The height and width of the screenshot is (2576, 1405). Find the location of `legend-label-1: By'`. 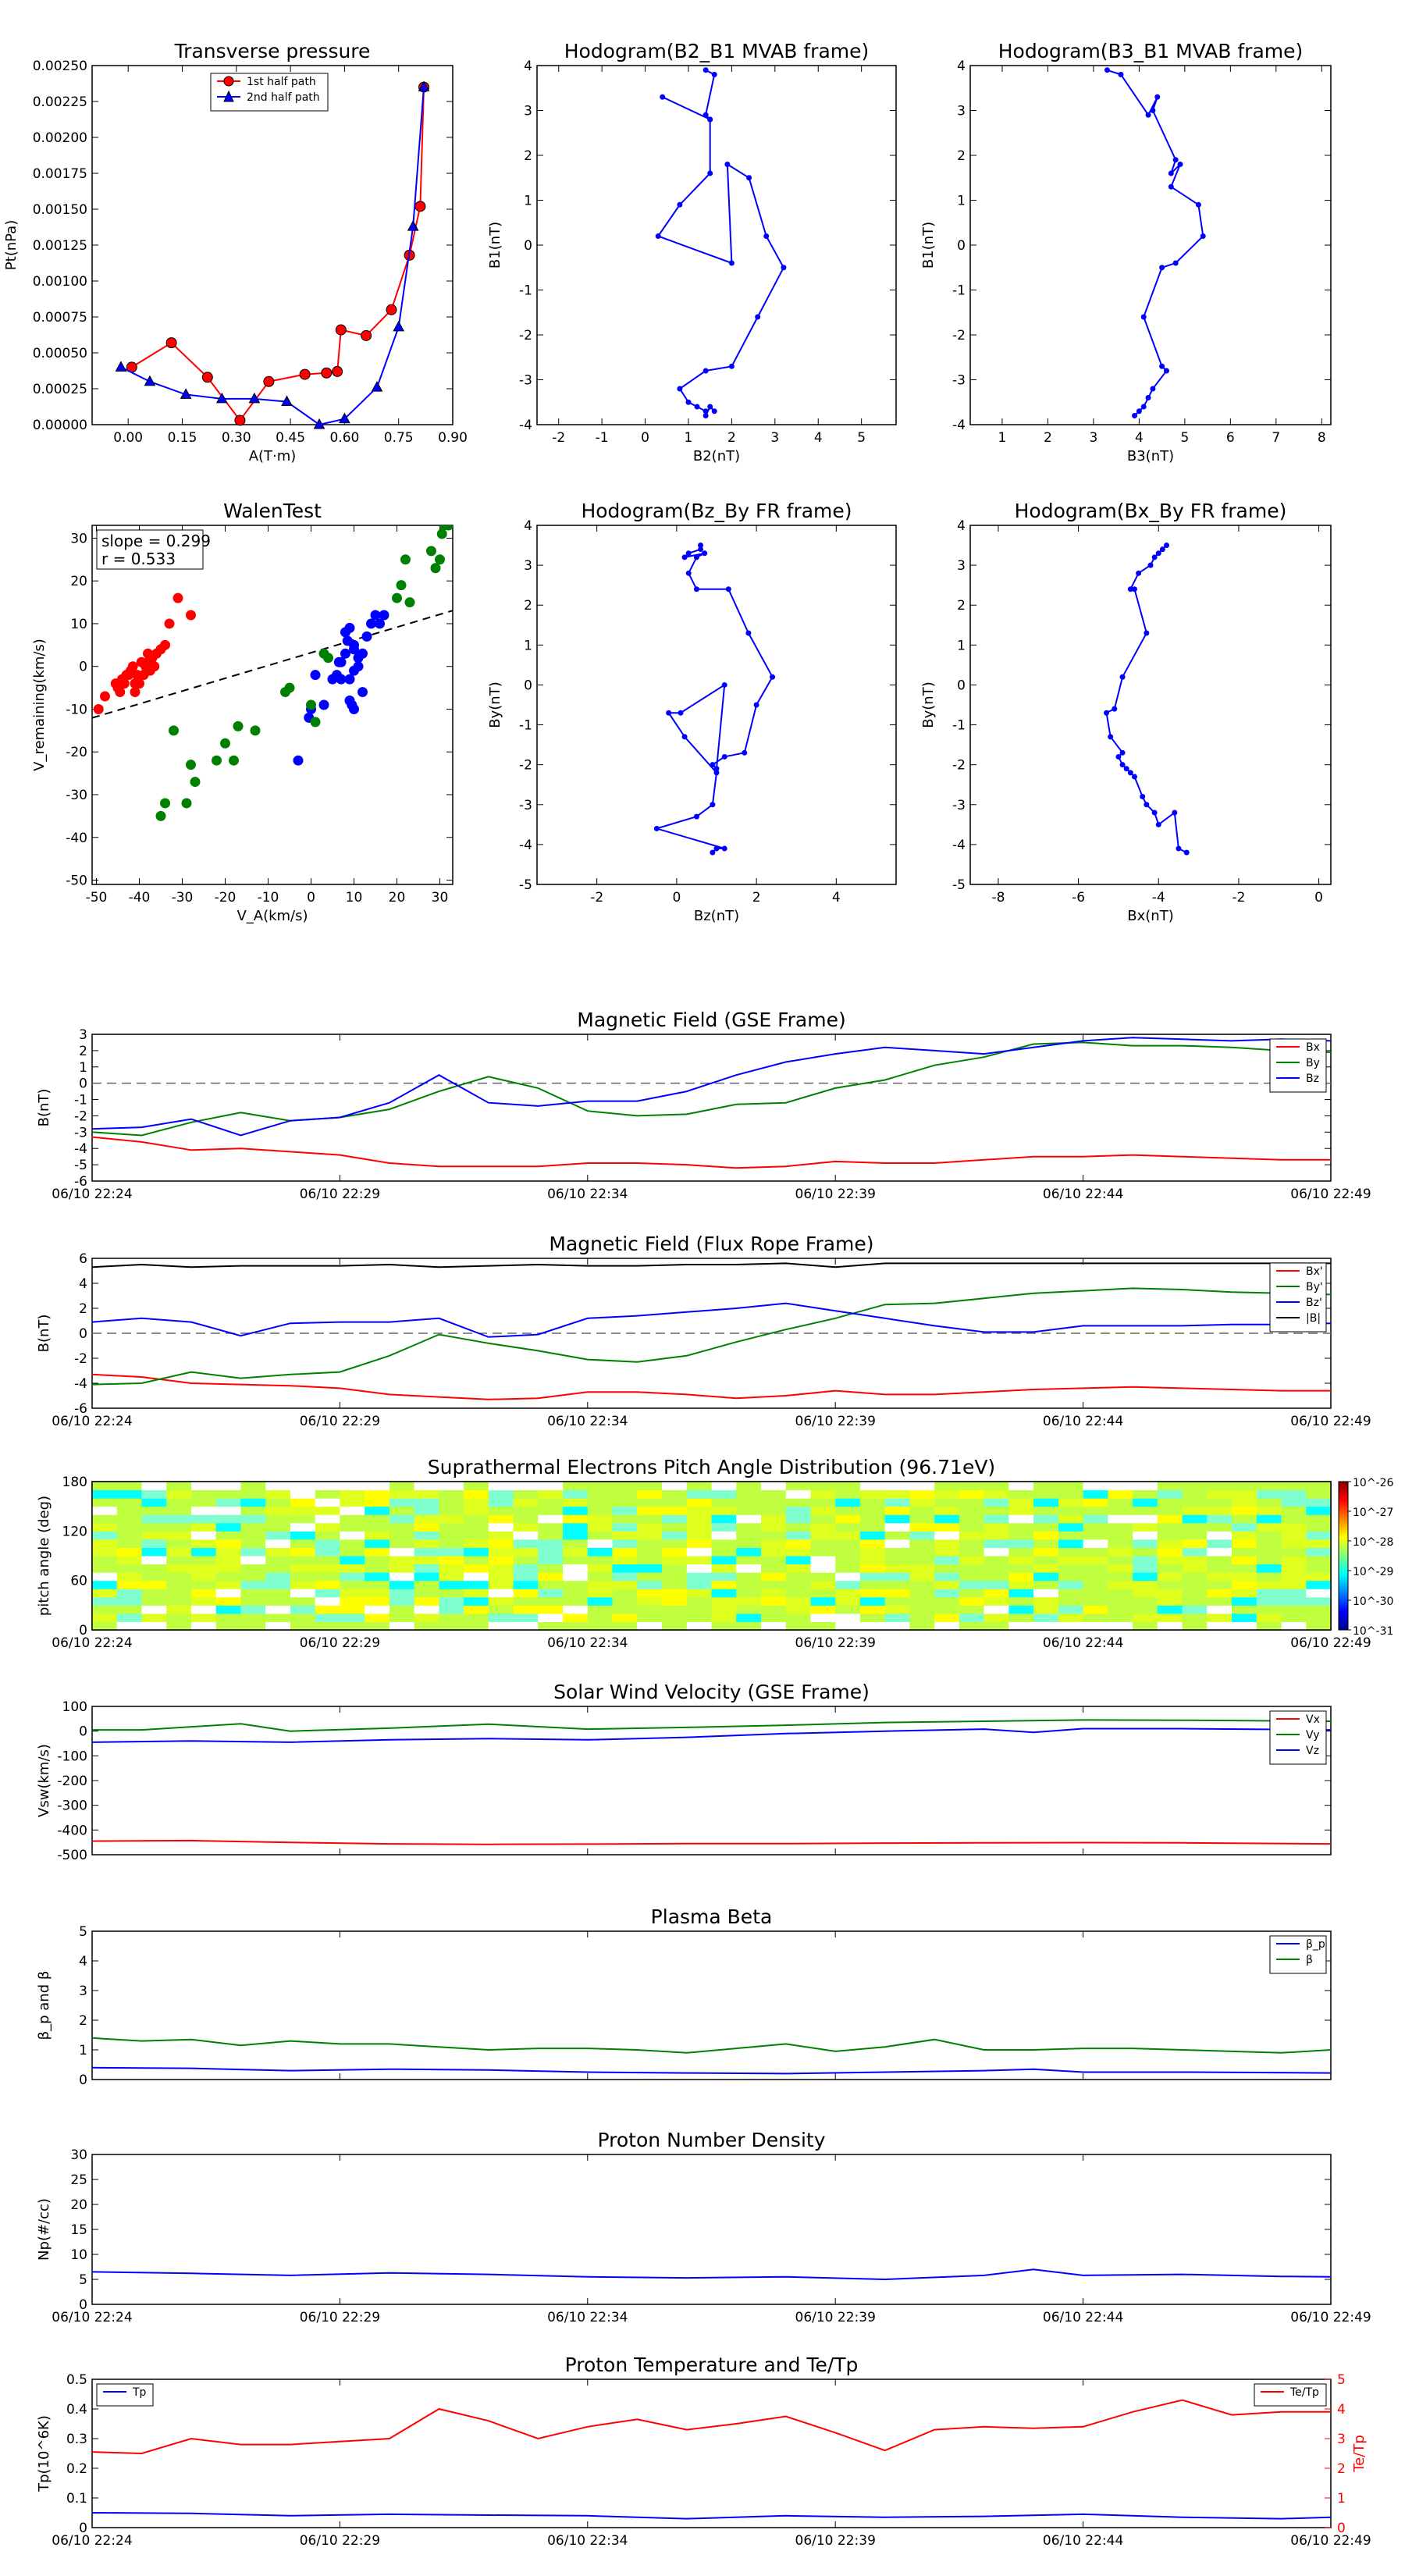

legend-label-1: By' is located at coordinates (1314, 1287).